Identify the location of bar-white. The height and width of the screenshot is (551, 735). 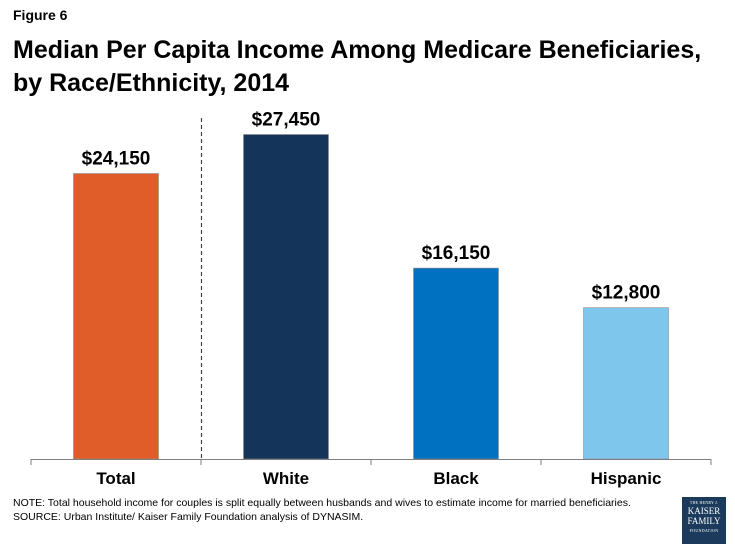
(286, 297).